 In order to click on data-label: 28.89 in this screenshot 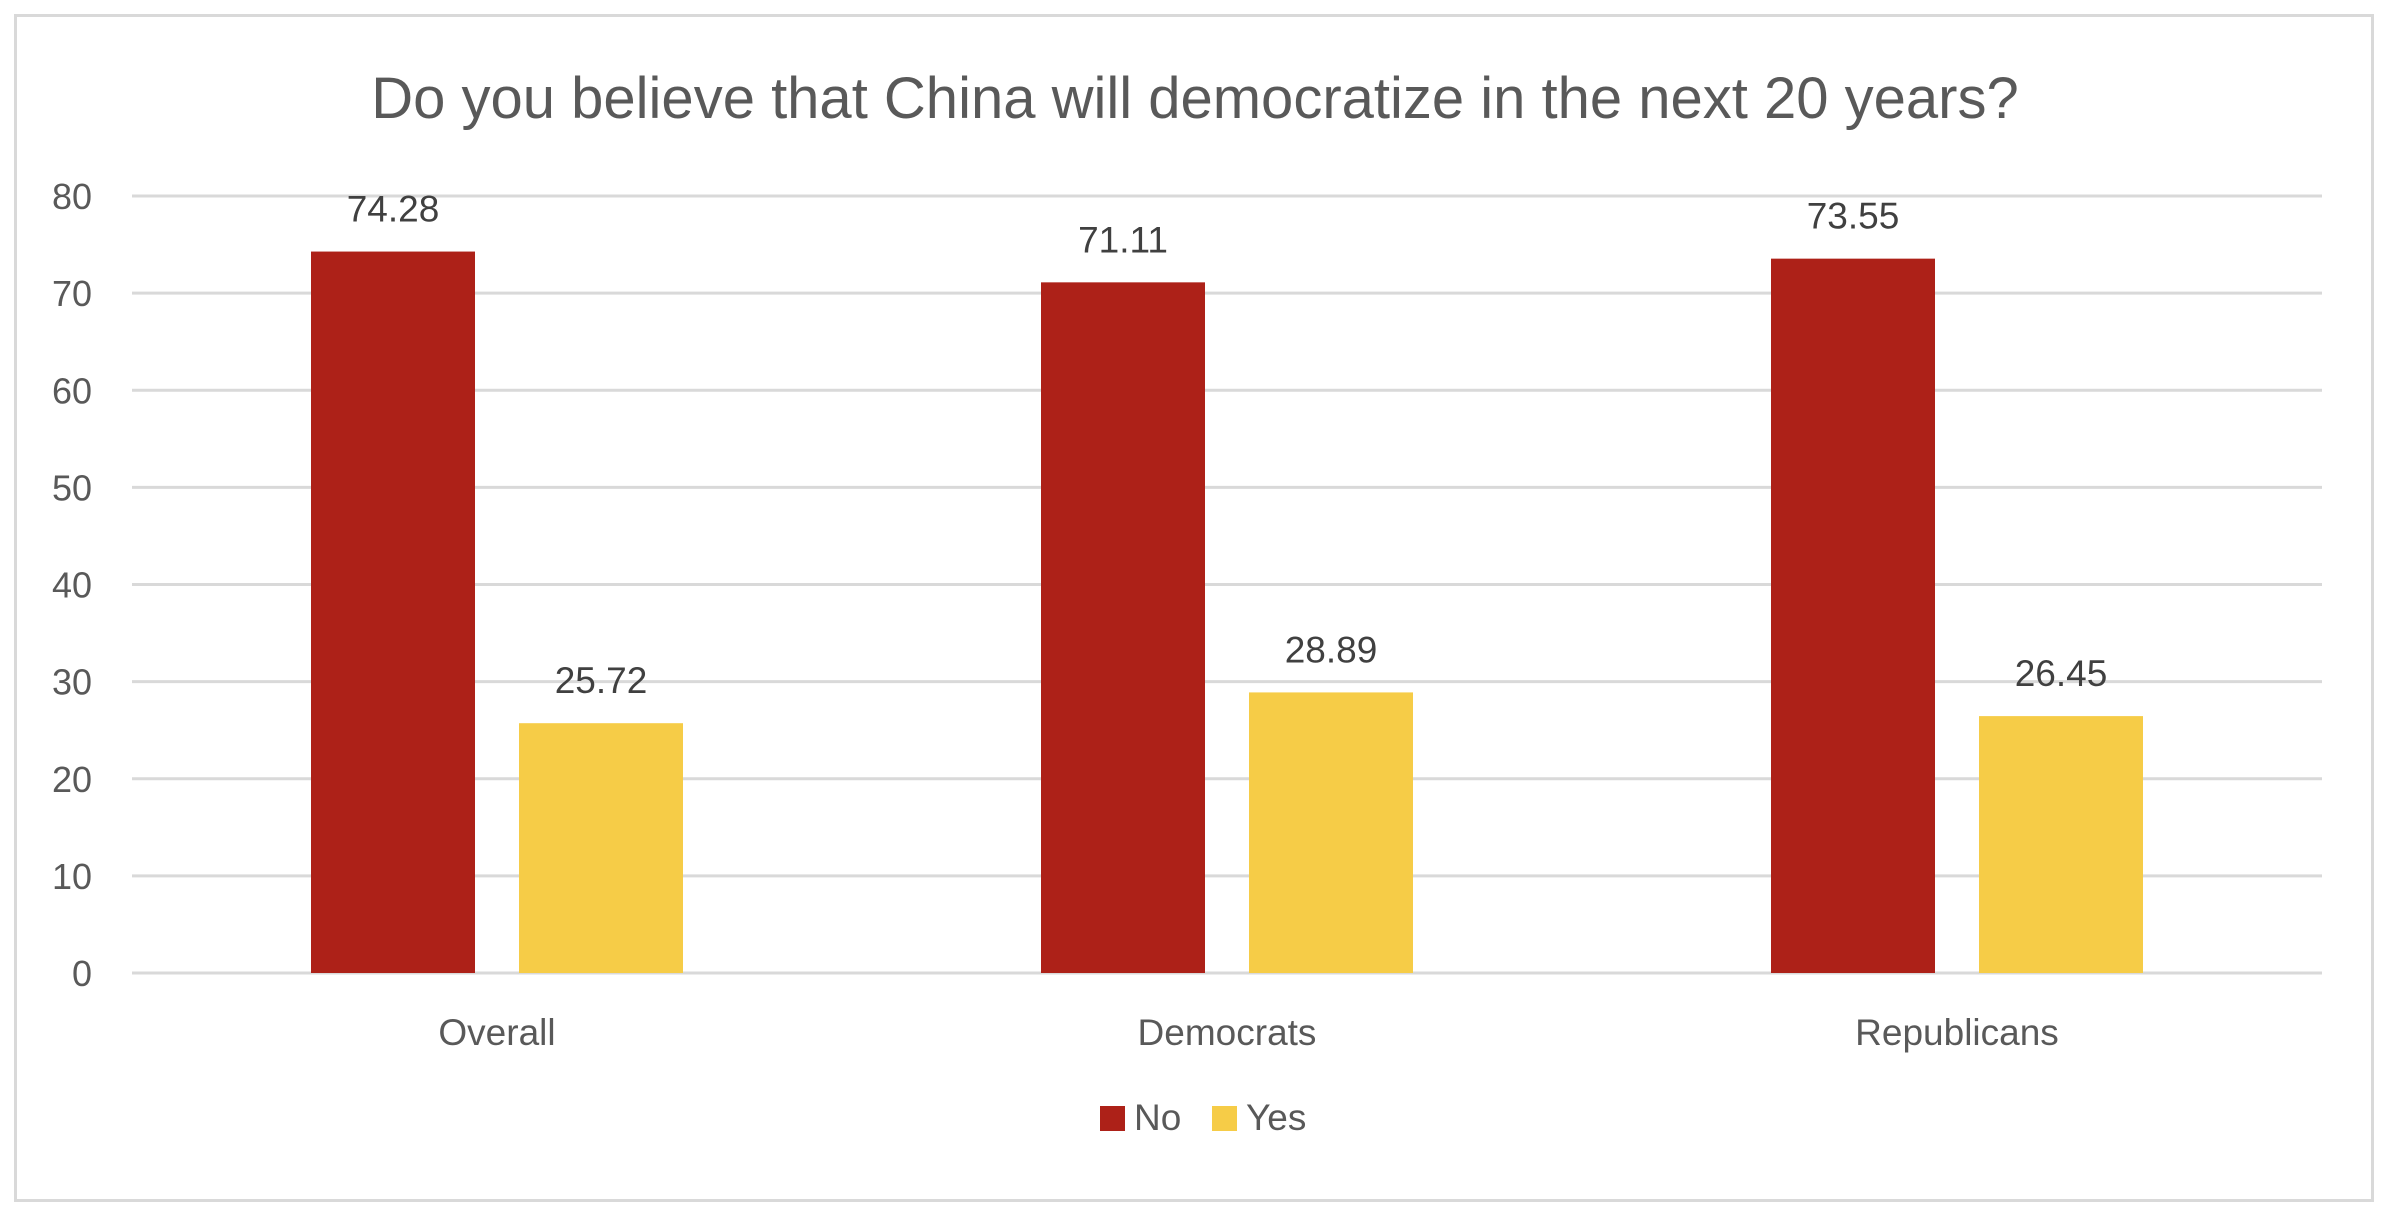, I will do `click(1331, 649)`.